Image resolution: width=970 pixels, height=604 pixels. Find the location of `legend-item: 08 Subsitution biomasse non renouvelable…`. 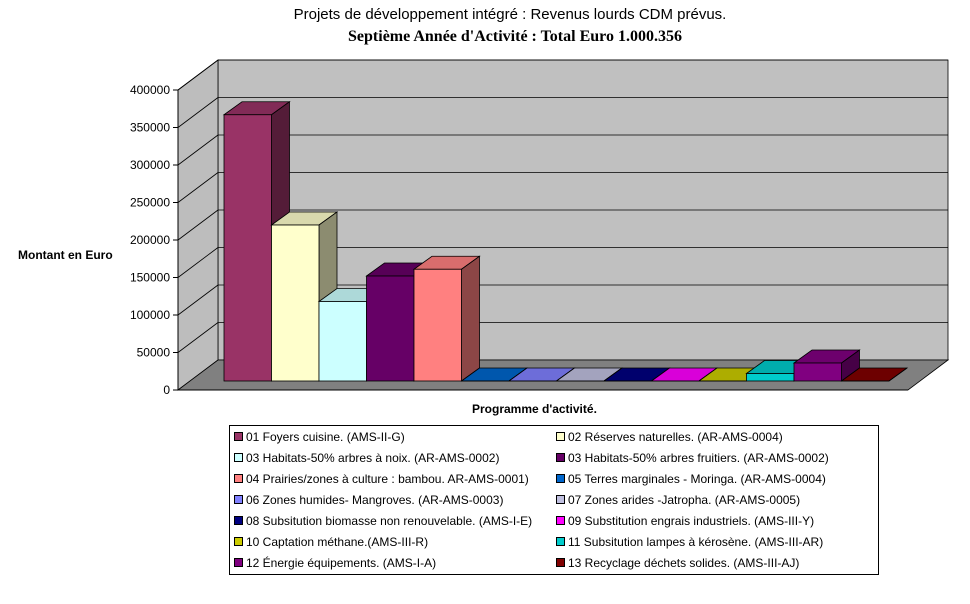

legend-item: 08 Subsitution biomasse non renouvelable… is located at coordinates (383, 521).